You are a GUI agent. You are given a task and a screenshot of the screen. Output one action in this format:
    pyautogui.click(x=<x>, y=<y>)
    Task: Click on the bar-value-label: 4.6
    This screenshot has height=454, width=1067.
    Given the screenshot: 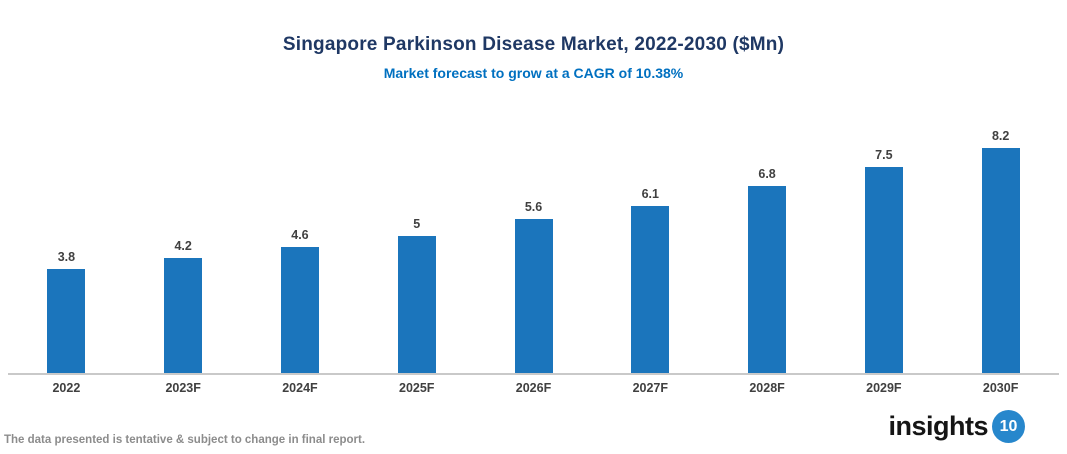 What is the action you would take?
    pyautogui.click(x=300, y=235)
    